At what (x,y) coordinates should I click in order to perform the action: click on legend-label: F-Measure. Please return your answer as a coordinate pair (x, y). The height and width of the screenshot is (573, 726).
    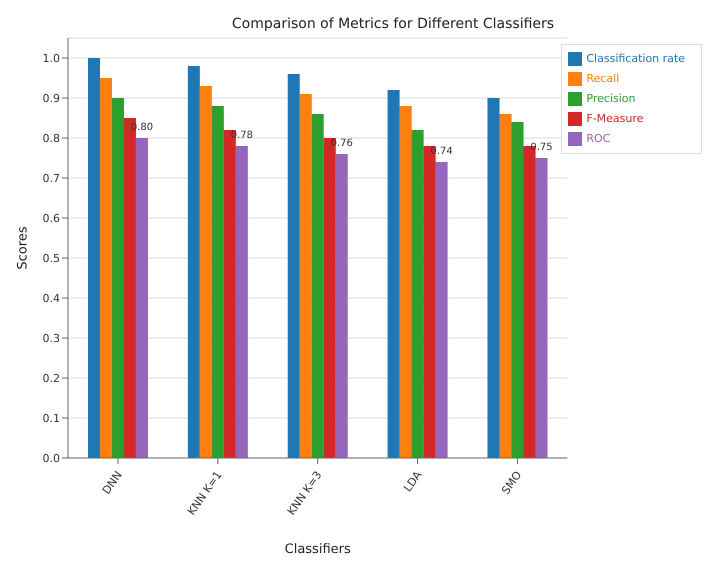
    Looking at the image, I should click on (615, 118).